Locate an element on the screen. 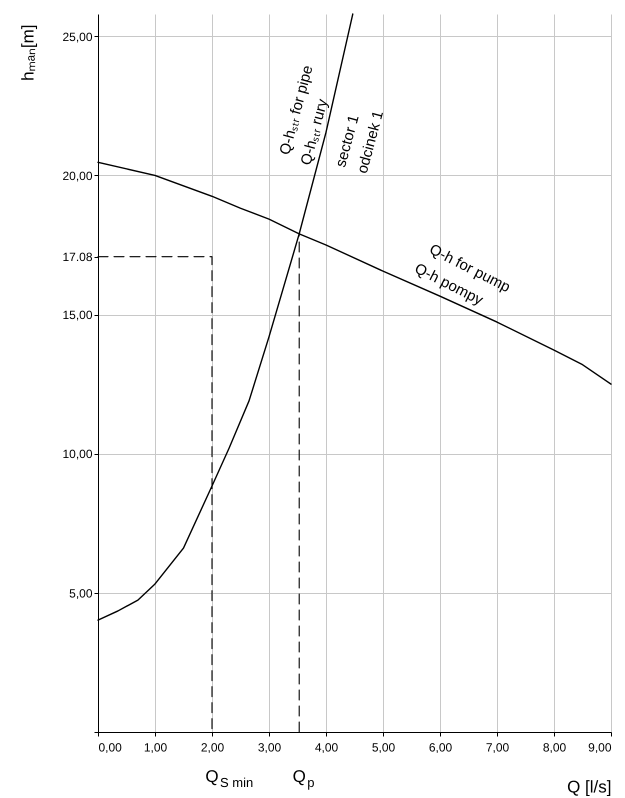  x-tick-label: 3,00 is located at coordinates (270, 747).